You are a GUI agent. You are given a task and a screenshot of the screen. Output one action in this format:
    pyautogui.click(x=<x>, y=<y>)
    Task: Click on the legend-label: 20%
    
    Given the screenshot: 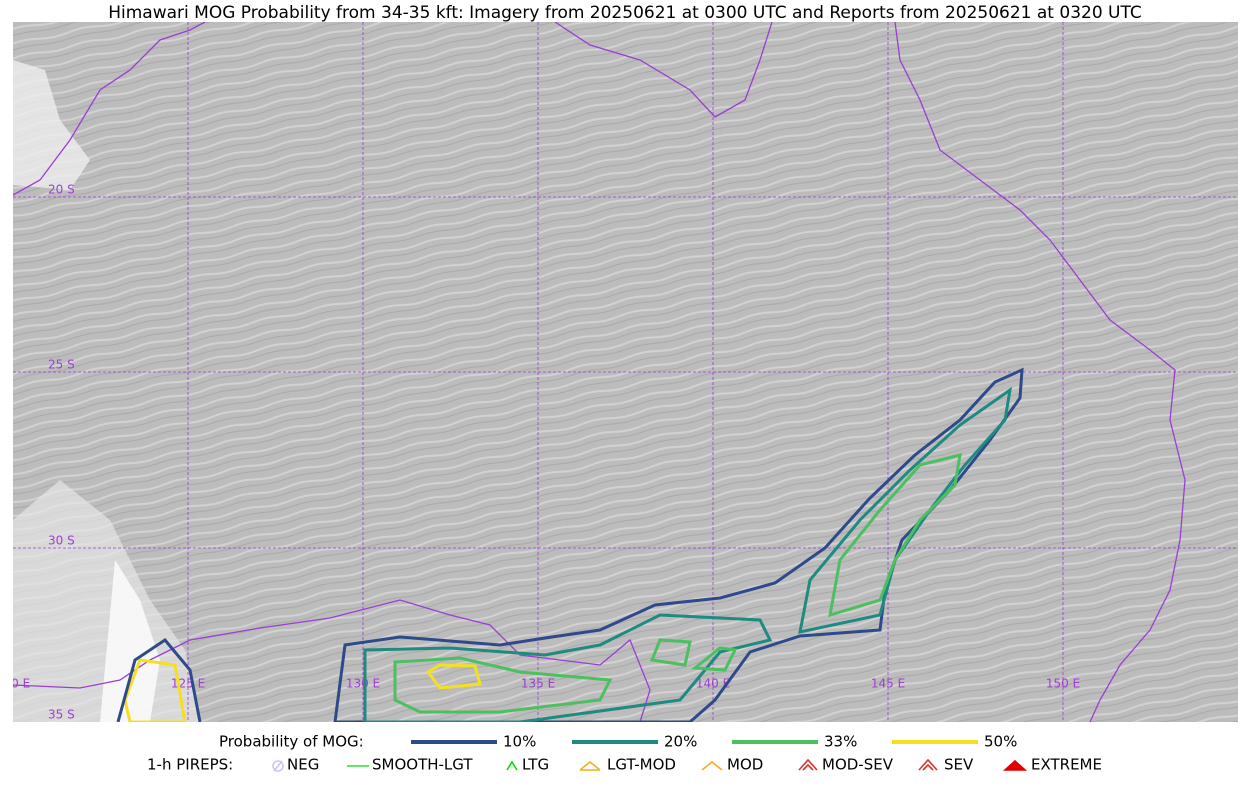 What is the action you would take?
    pyautogui.click(x=680, y=742)
    